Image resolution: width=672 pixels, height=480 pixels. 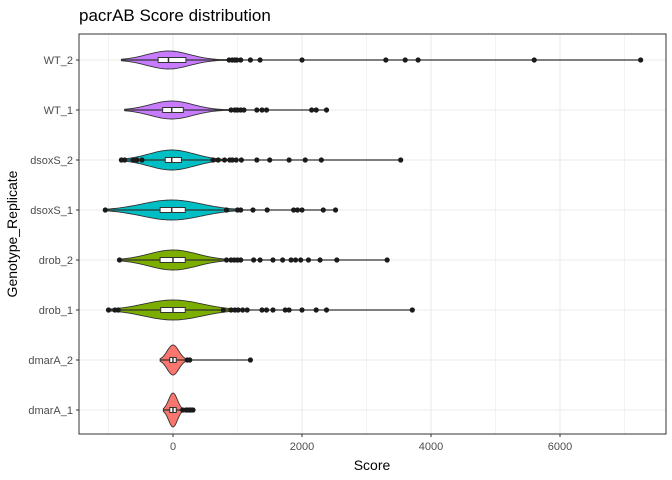 I want to click on x-axis: 0 2000 4000 6000, so click(x=371, y=443).